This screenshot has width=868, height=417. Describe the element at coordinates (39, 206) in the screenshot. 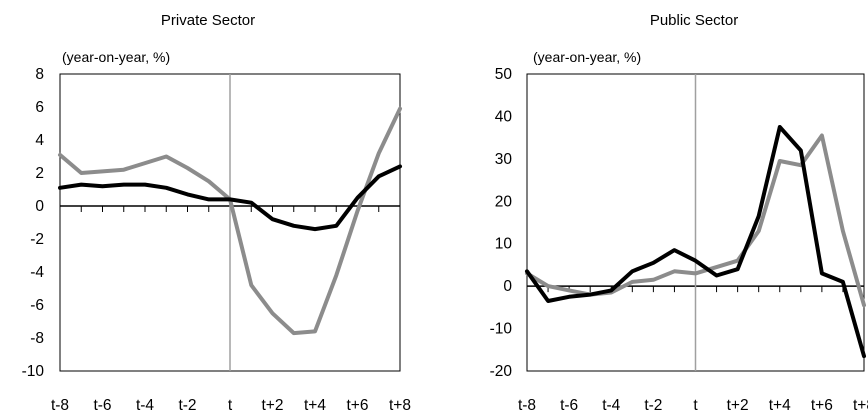

I see `private-sector-y-tick-label: 0` at that location.